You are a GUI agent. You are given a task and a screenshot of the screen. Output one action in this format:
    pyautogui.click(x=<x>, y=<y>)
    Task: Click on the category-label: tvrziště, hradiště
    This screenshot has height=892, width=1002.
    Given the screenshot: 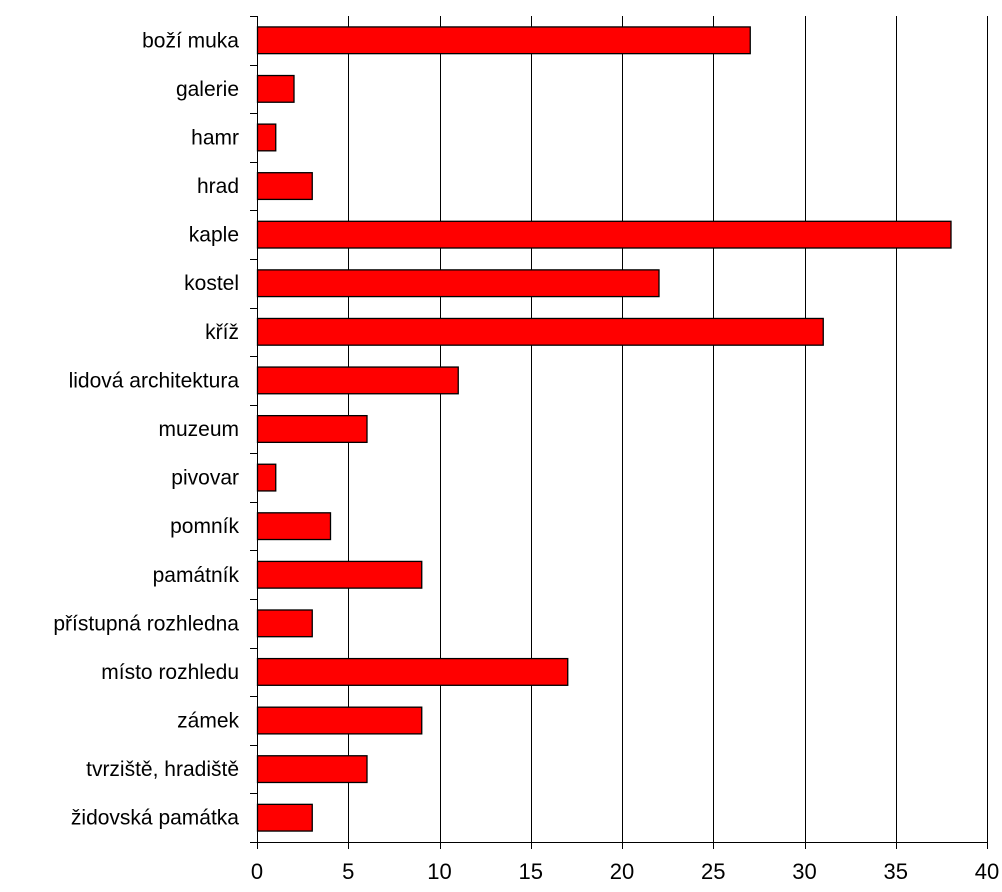 What is the action you would take?
    pyautogui.click(x=162, y=769)
    